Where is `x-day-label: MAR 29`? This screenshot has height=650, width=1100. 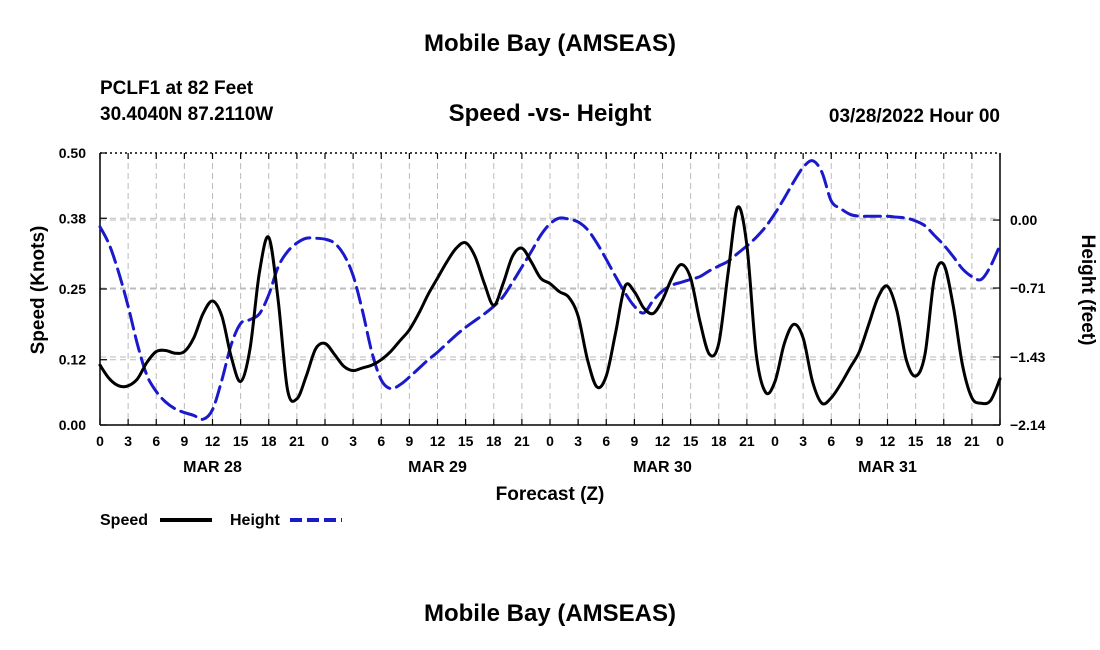 x-day-label: MAR 29 is located at coordinates (437, 467).